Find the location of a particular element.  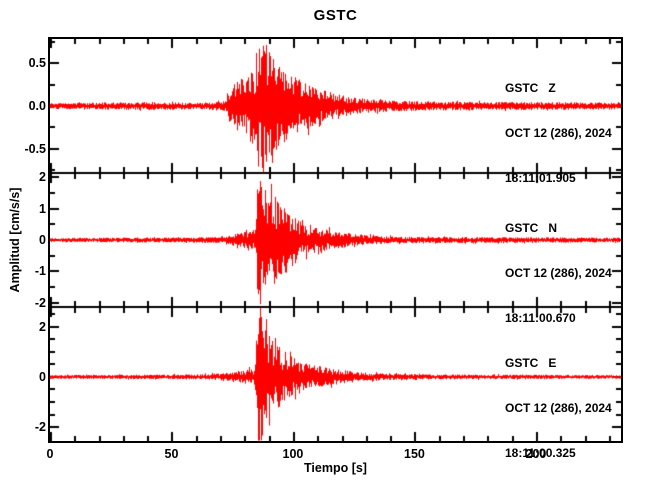

x-tick-label: 200 is located at coordinates (536, 454).